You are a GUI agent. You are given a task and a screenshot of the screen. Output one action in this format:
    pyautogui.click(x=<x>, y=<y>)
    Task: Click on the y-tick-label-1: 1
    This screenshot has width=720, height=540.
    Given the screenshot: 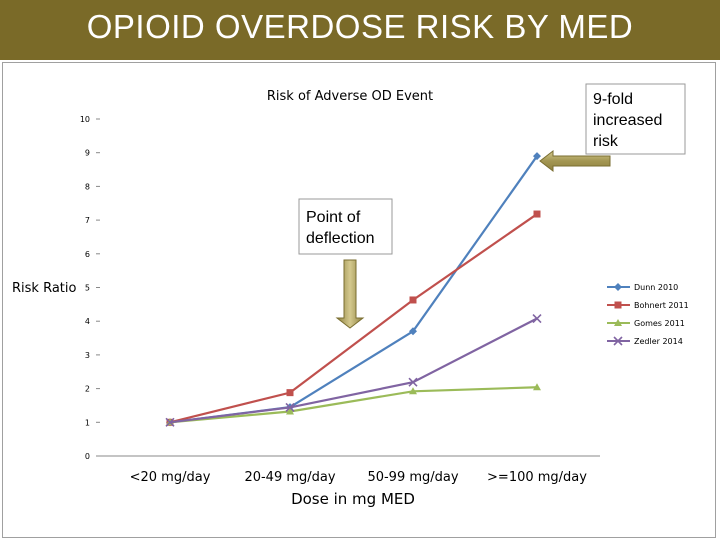 What is the action you would take?
    pyautogui.click(x=87, y=422)
    